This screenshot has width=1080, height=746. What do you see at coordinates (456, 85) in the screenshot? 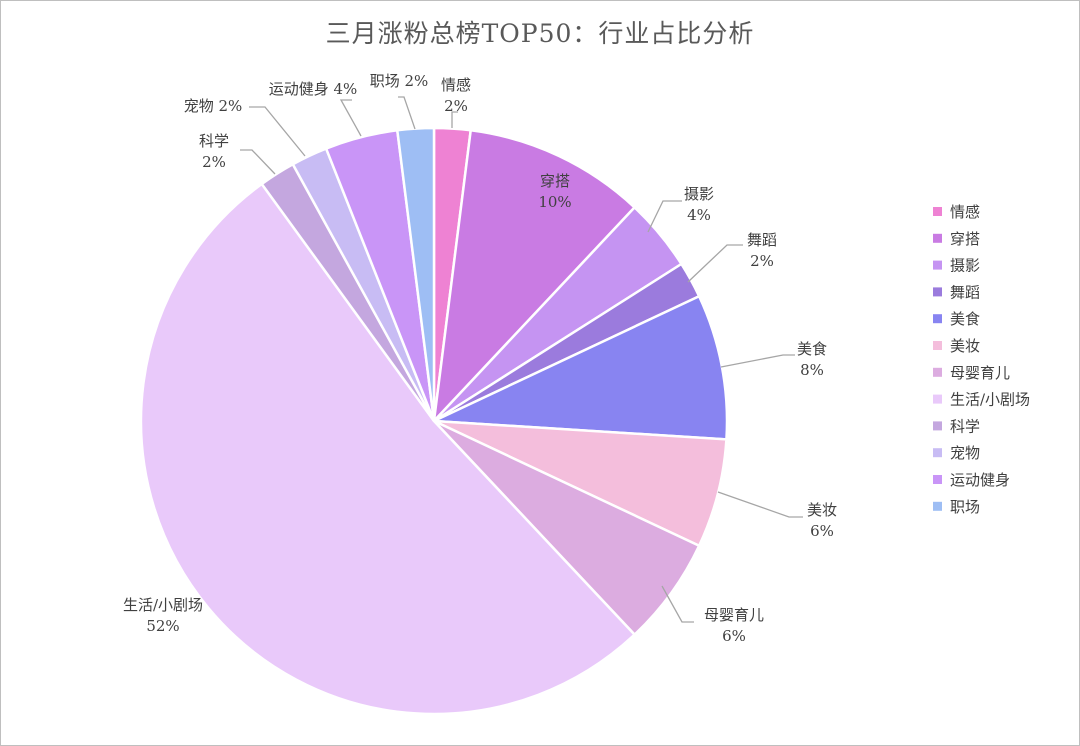
I see `data-label: 情感` at bounding box center [456, 85].